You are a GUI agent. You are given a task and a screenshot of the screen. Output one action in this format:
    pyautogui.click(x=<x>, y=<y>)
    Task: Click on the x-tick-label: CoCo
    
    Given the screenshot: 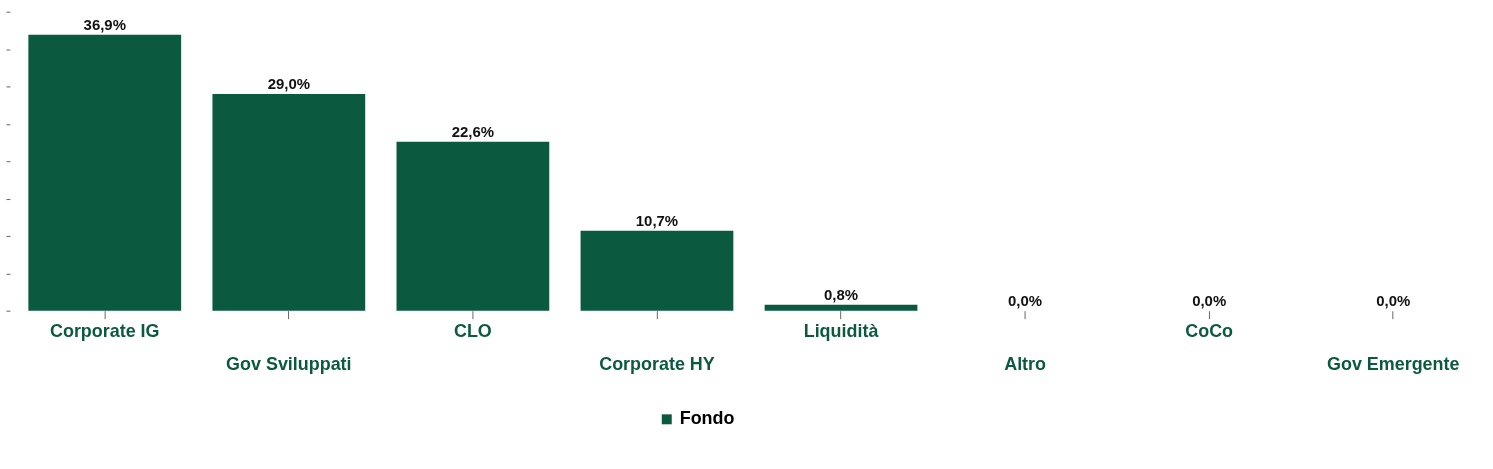 What is the action you would take?
    pyautogui.click(x=1209, y=330)
    